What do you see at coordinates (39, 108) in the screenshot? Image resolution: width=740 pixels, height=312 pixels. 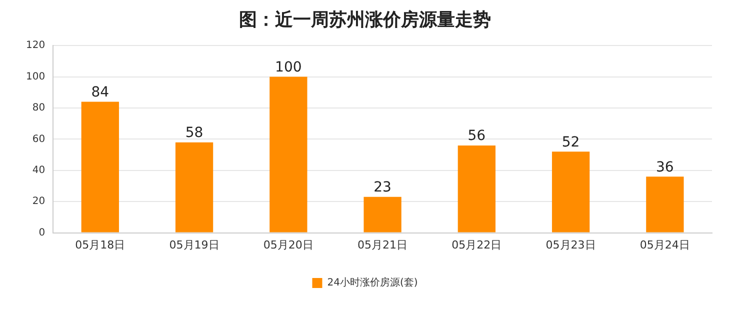 I see `y-tick-label: 80` at bounding box center [39, 108].